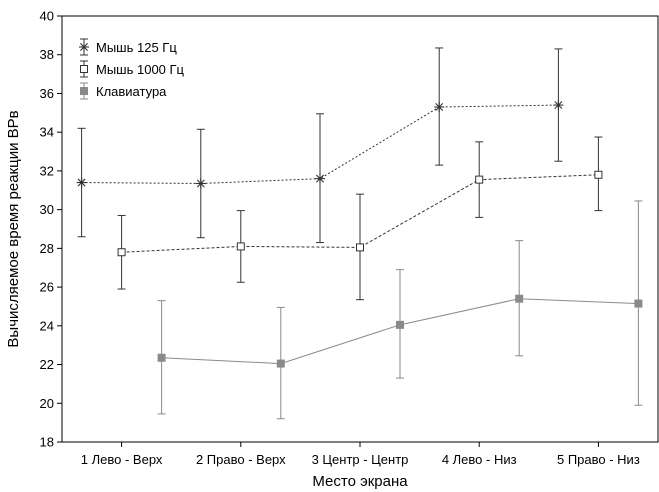 Image resolution: width=659 pixels, height=492 pixels. Describe the element at coordinates (131, 91) in the screenshot. I see `legend-label: Клавиатура` at that location.